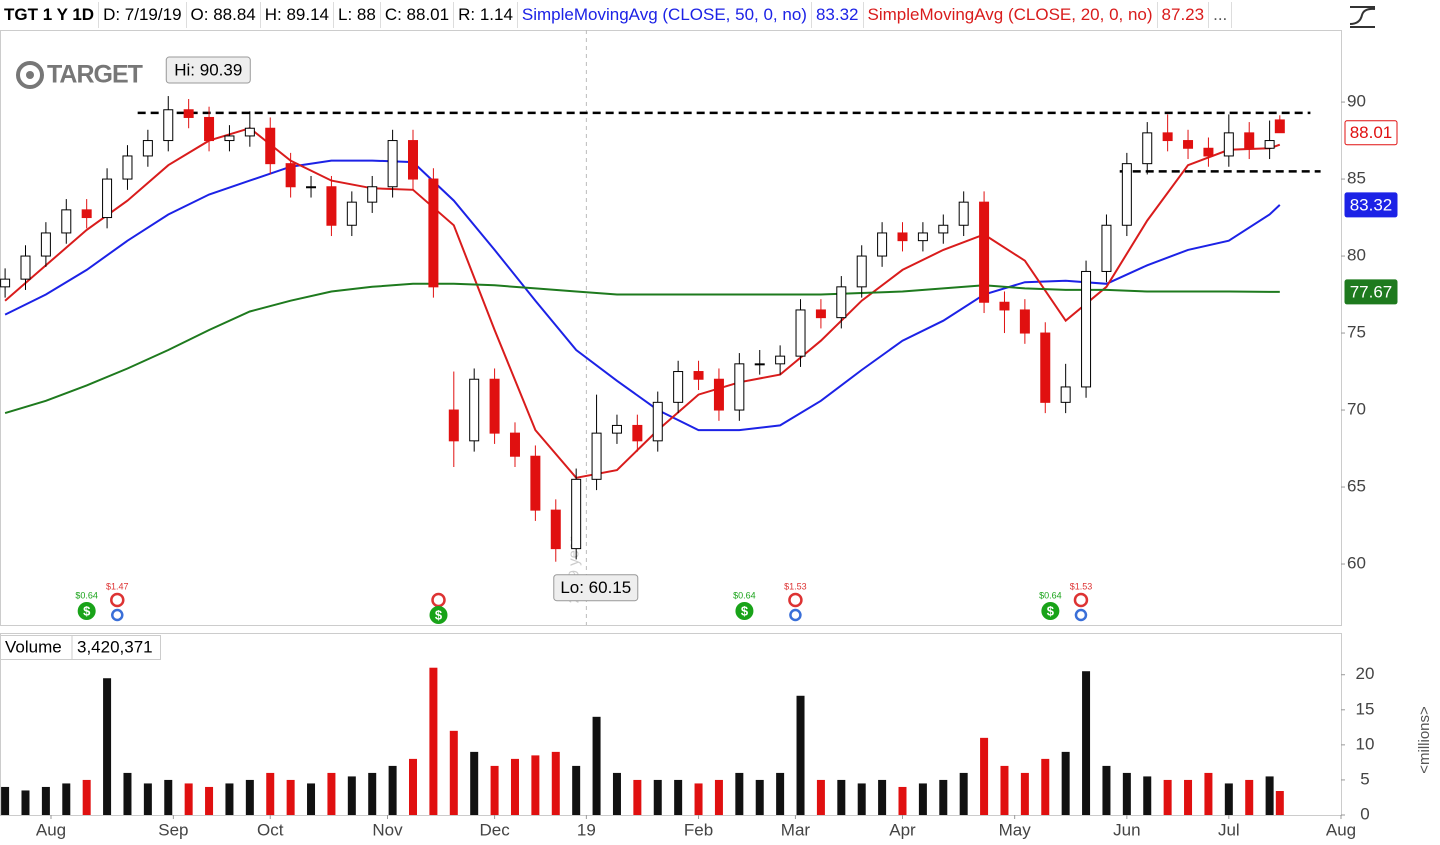 The width and height of the screenshot is (1440, 845). I want to click on dividend-glyph: $, so click(1051, 610).